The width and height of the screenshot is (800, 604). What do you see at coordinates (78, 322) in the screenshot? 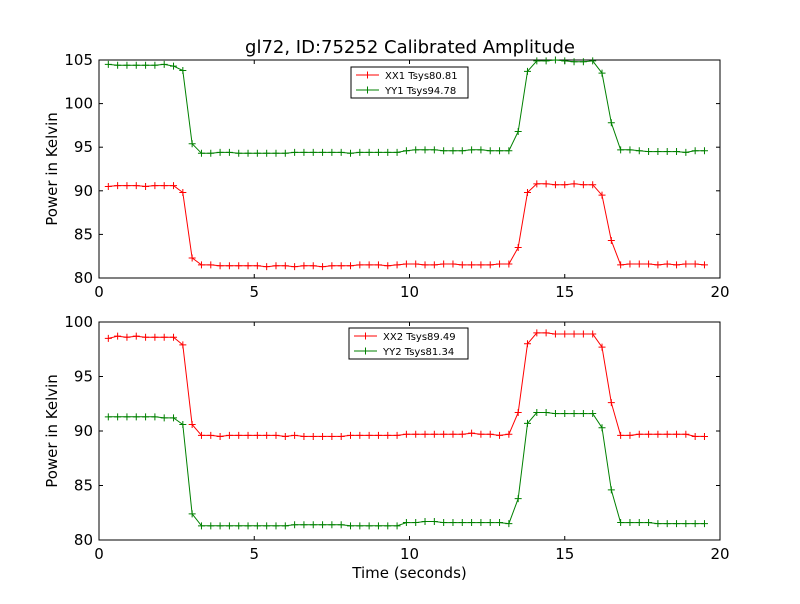
I see `y-tick-label: 100` at bounding box center [78, 322].